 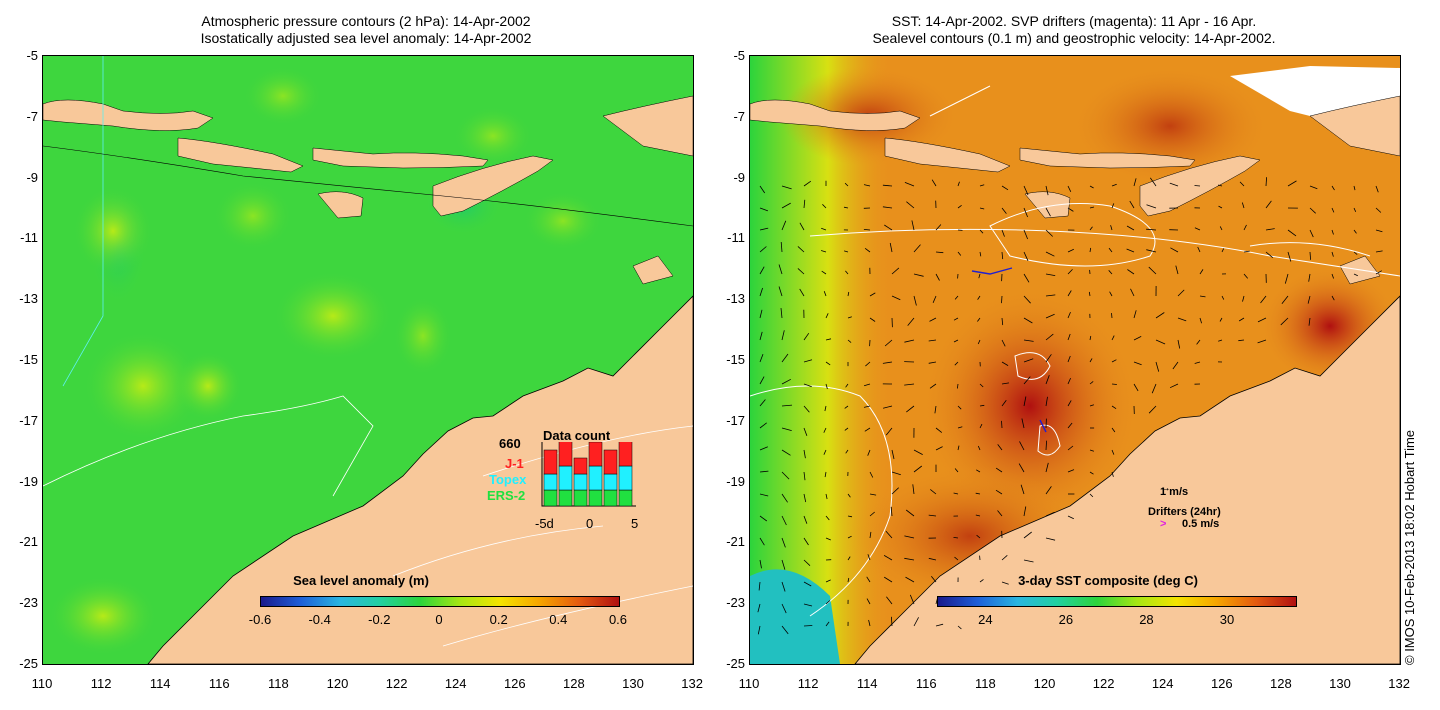 I want to click on sst-colorbar-title: 3-day SST composite (deg C), so click(x=1108, y=580).